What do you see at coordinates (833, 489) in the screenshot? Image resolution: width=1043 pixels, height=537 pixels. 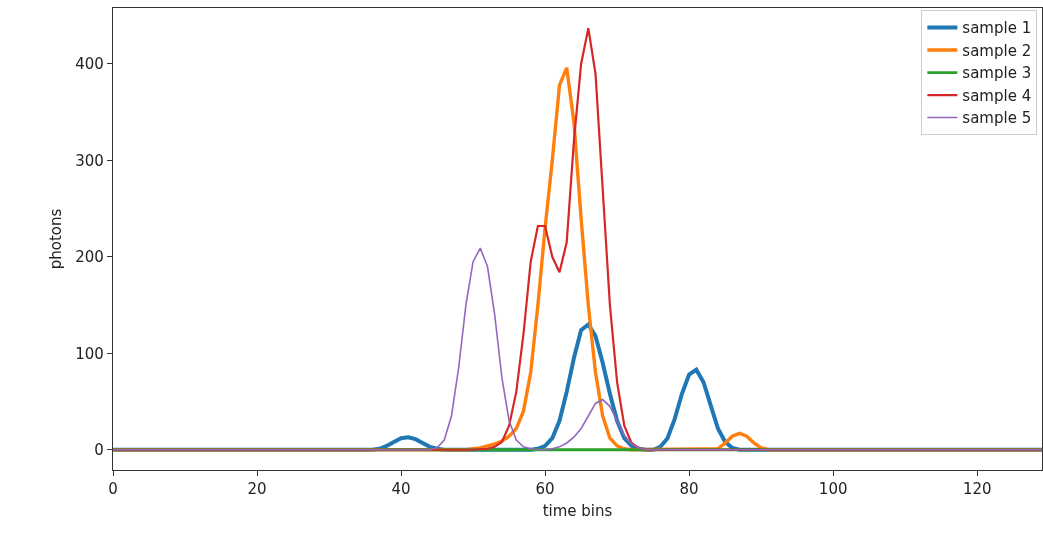 I see `x-tick-label: 100` at bounding box center [833, 489].